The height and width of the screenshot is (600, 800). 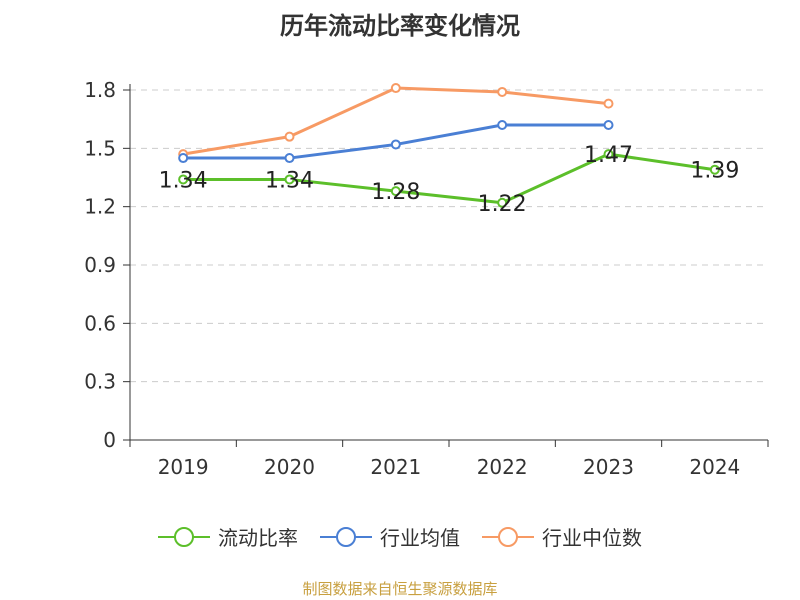 I want to click on y-tick-label: 0, so click(x=109, y=440).